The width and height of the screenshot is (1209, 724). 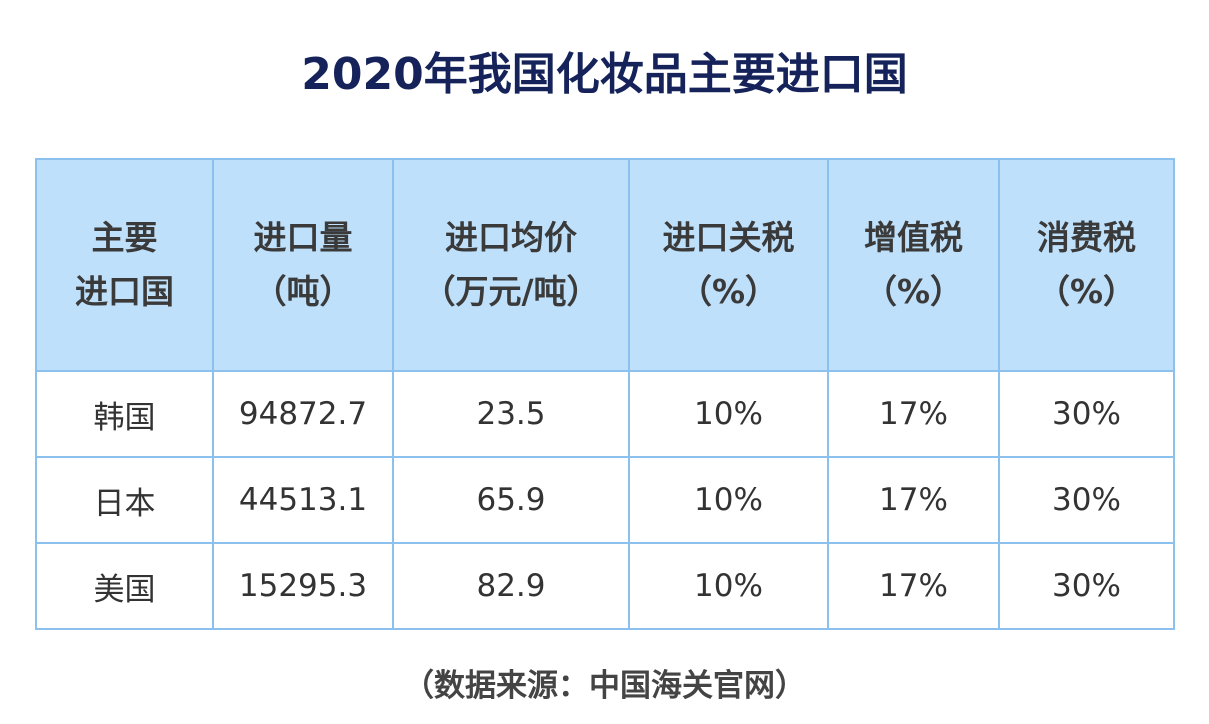 What do you see at coordinates (303, 265) in the screenshot?
I see `header-cell: 进口量 （吨）` at bounding box center [303, 265].